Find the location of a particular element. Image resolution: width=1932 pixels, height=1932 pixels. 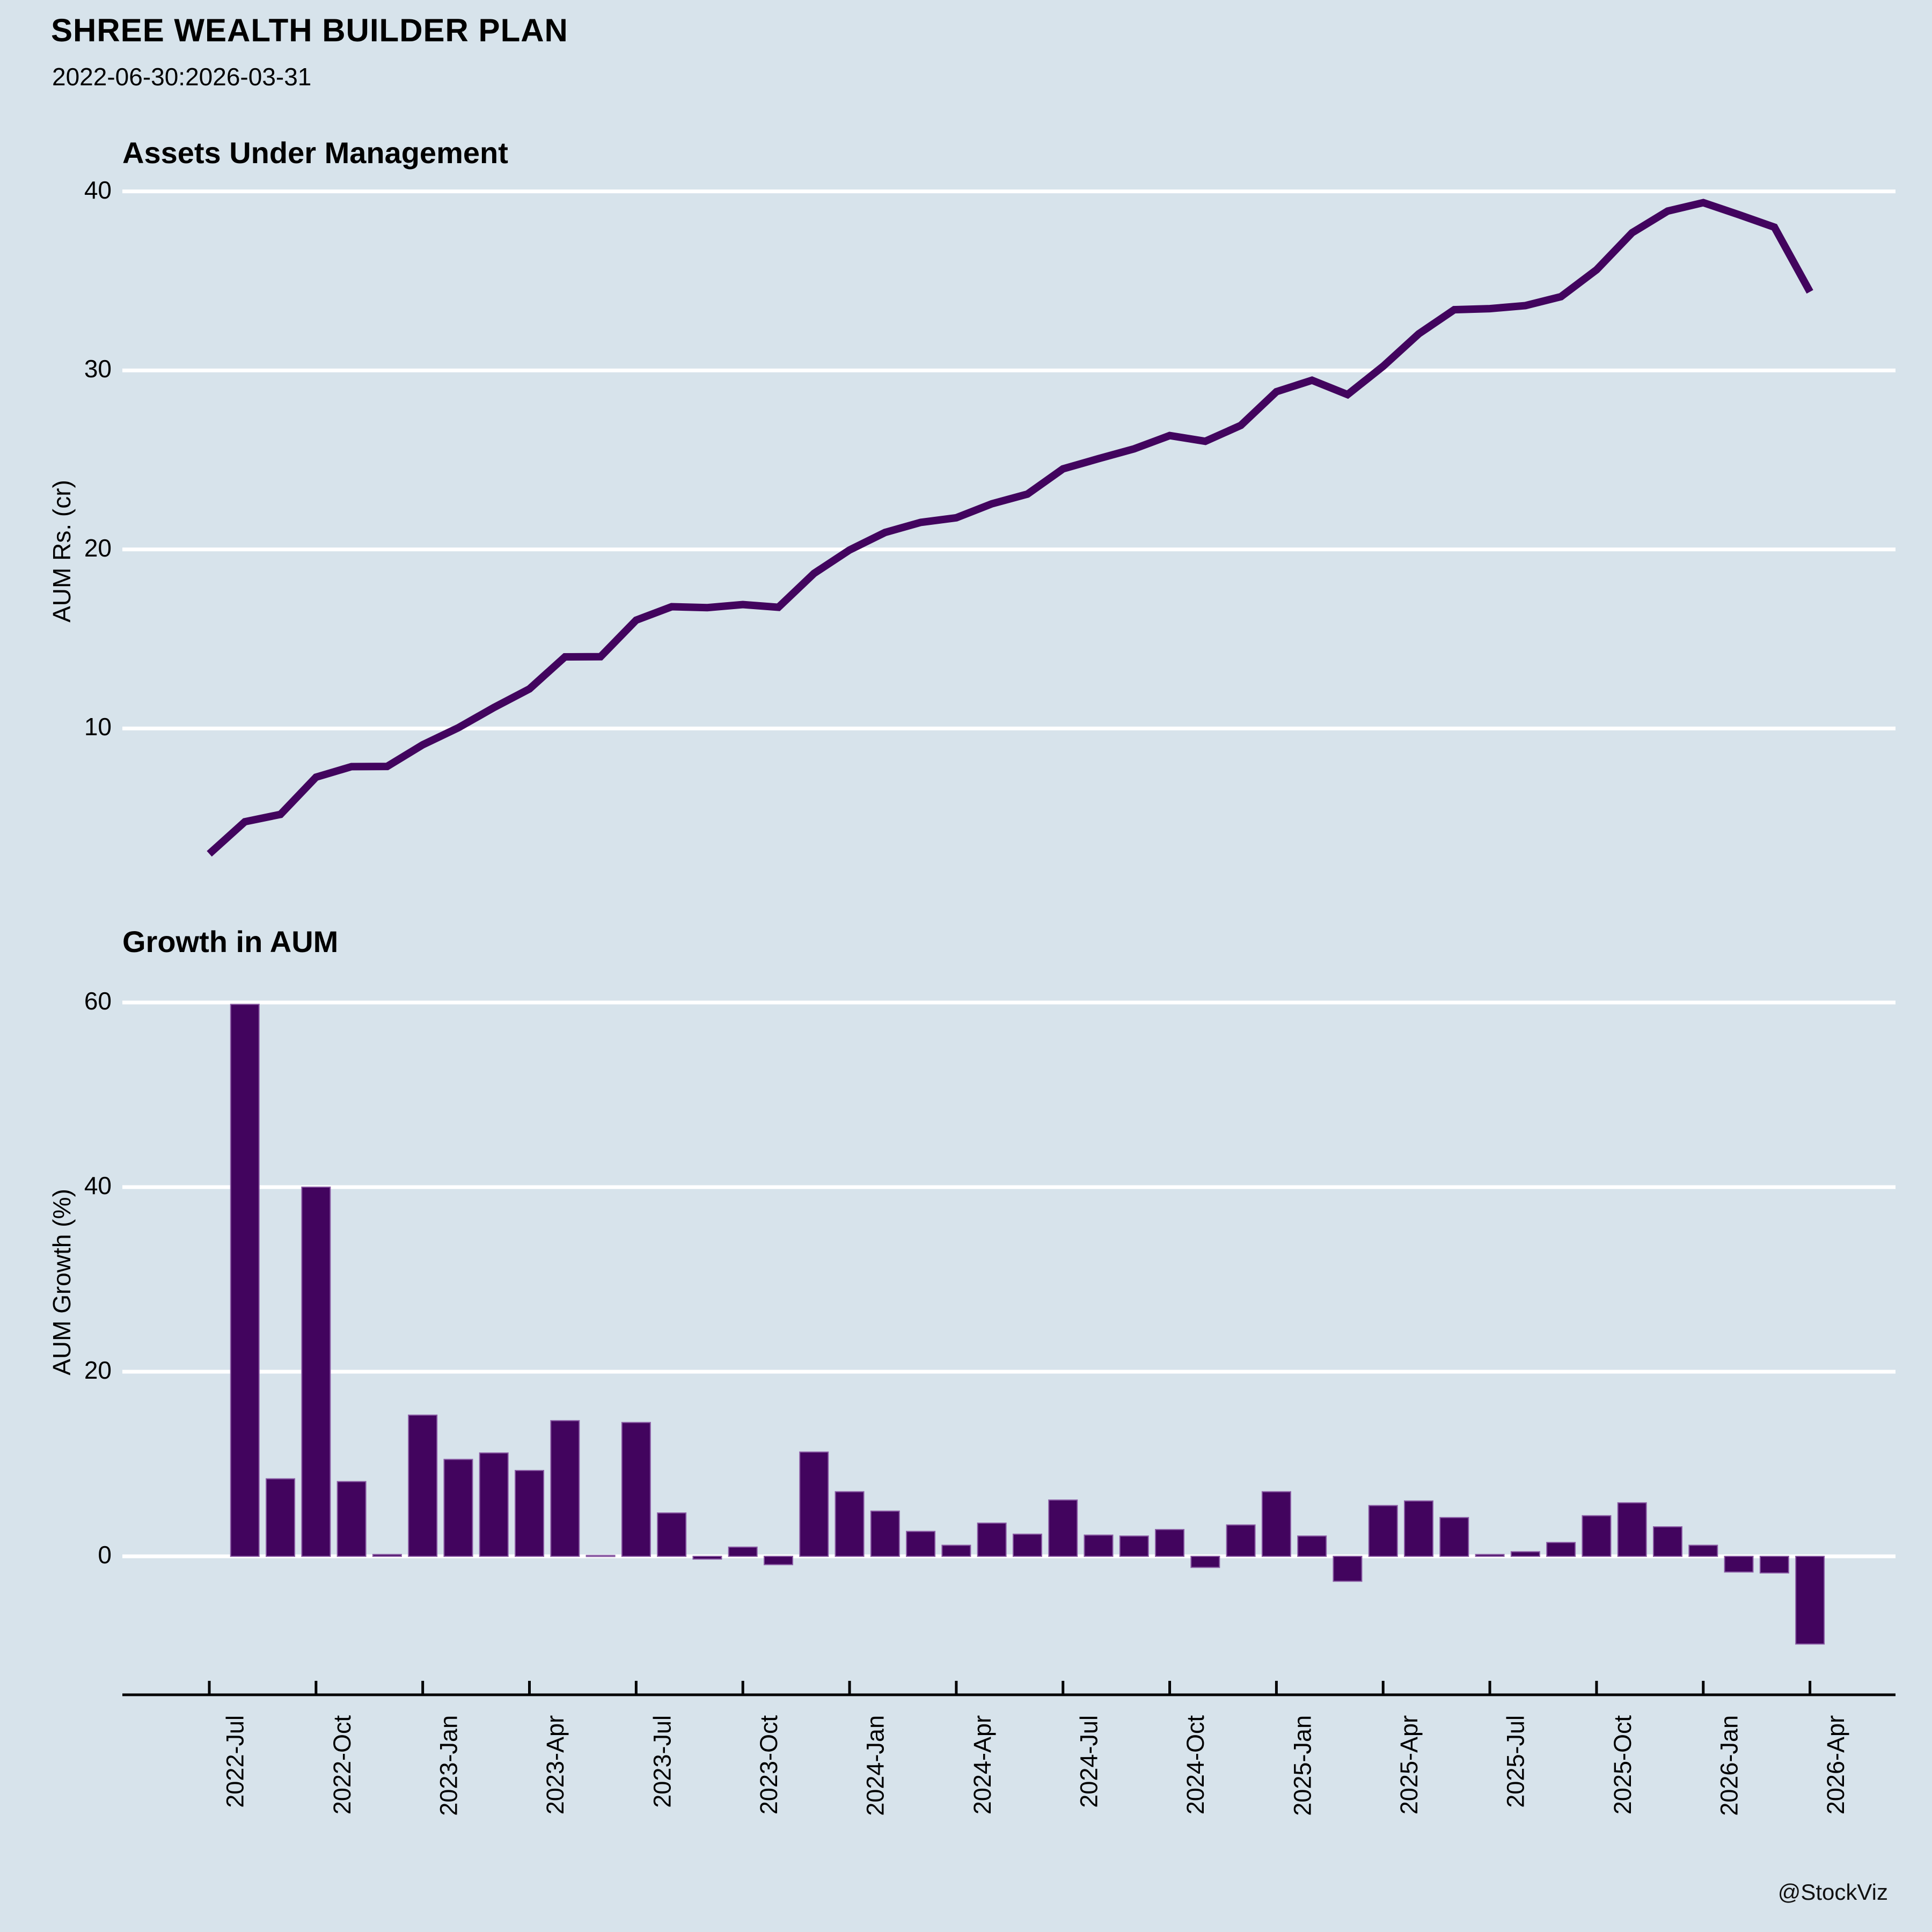

growth-y-tick-label: 40 is located at coordinates (98, 1185).